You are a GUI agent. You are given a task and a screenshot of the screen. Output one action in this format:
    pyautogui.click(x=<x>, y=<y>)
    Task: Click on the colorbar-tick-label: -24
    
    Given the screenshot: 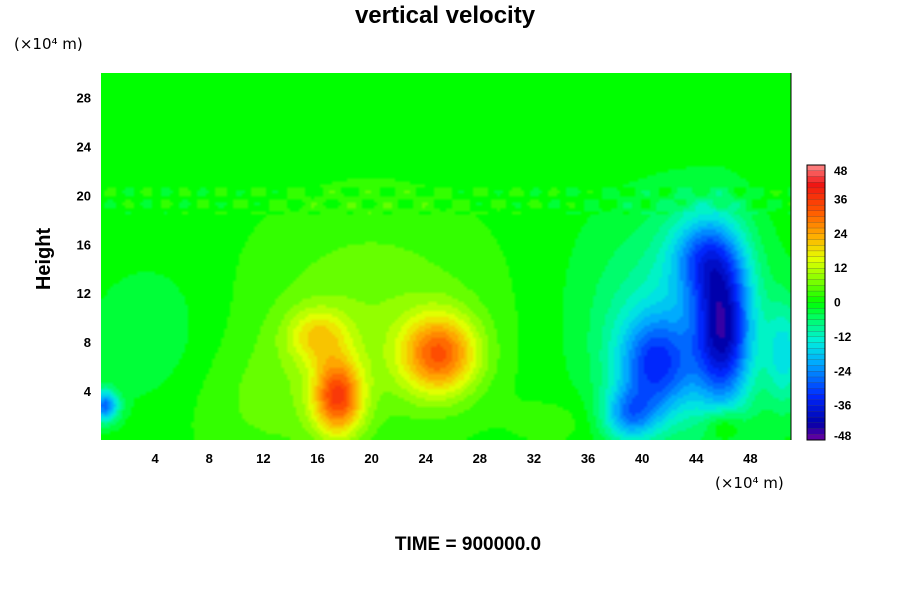 What is the action you would take?
    pyautogui.click(x=843, y=371)
    